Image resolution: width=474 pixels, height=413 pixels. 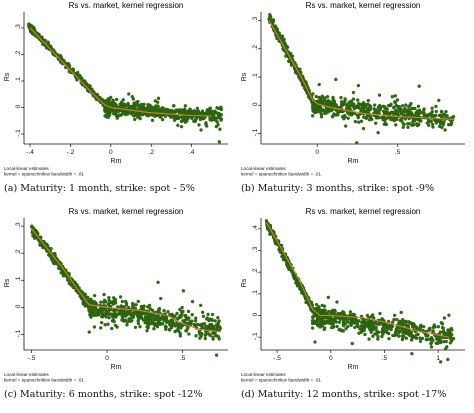 I want to click on y-tick-label: .1, so click(x=255, y=76).